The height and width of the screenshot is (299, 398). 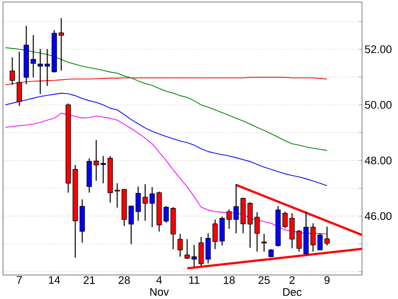 I want to click on y-tick-label: 50.00, so click(x=378, y=104).